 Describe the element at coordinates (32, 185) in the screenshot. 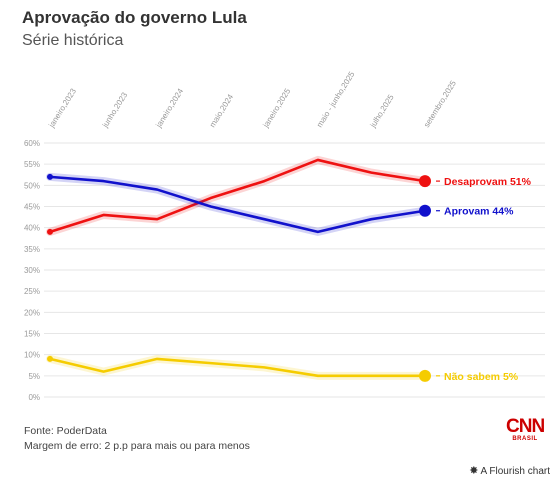

I see `y-tick-label: 50%` at that location.